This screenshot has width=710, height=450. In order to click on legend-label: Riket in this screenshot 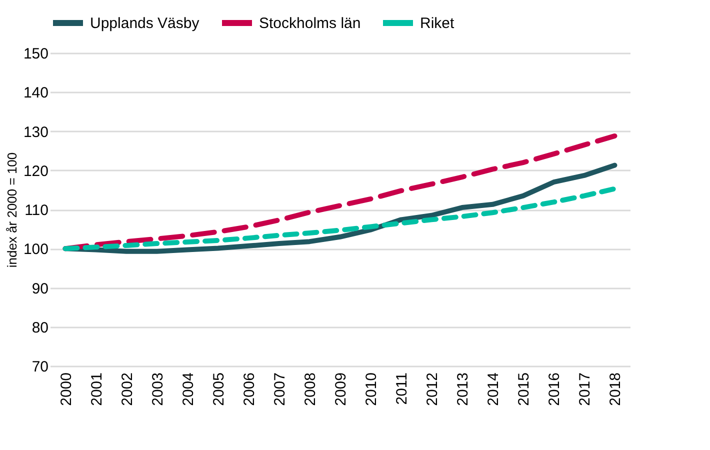, I will do `click(438, 23)`.